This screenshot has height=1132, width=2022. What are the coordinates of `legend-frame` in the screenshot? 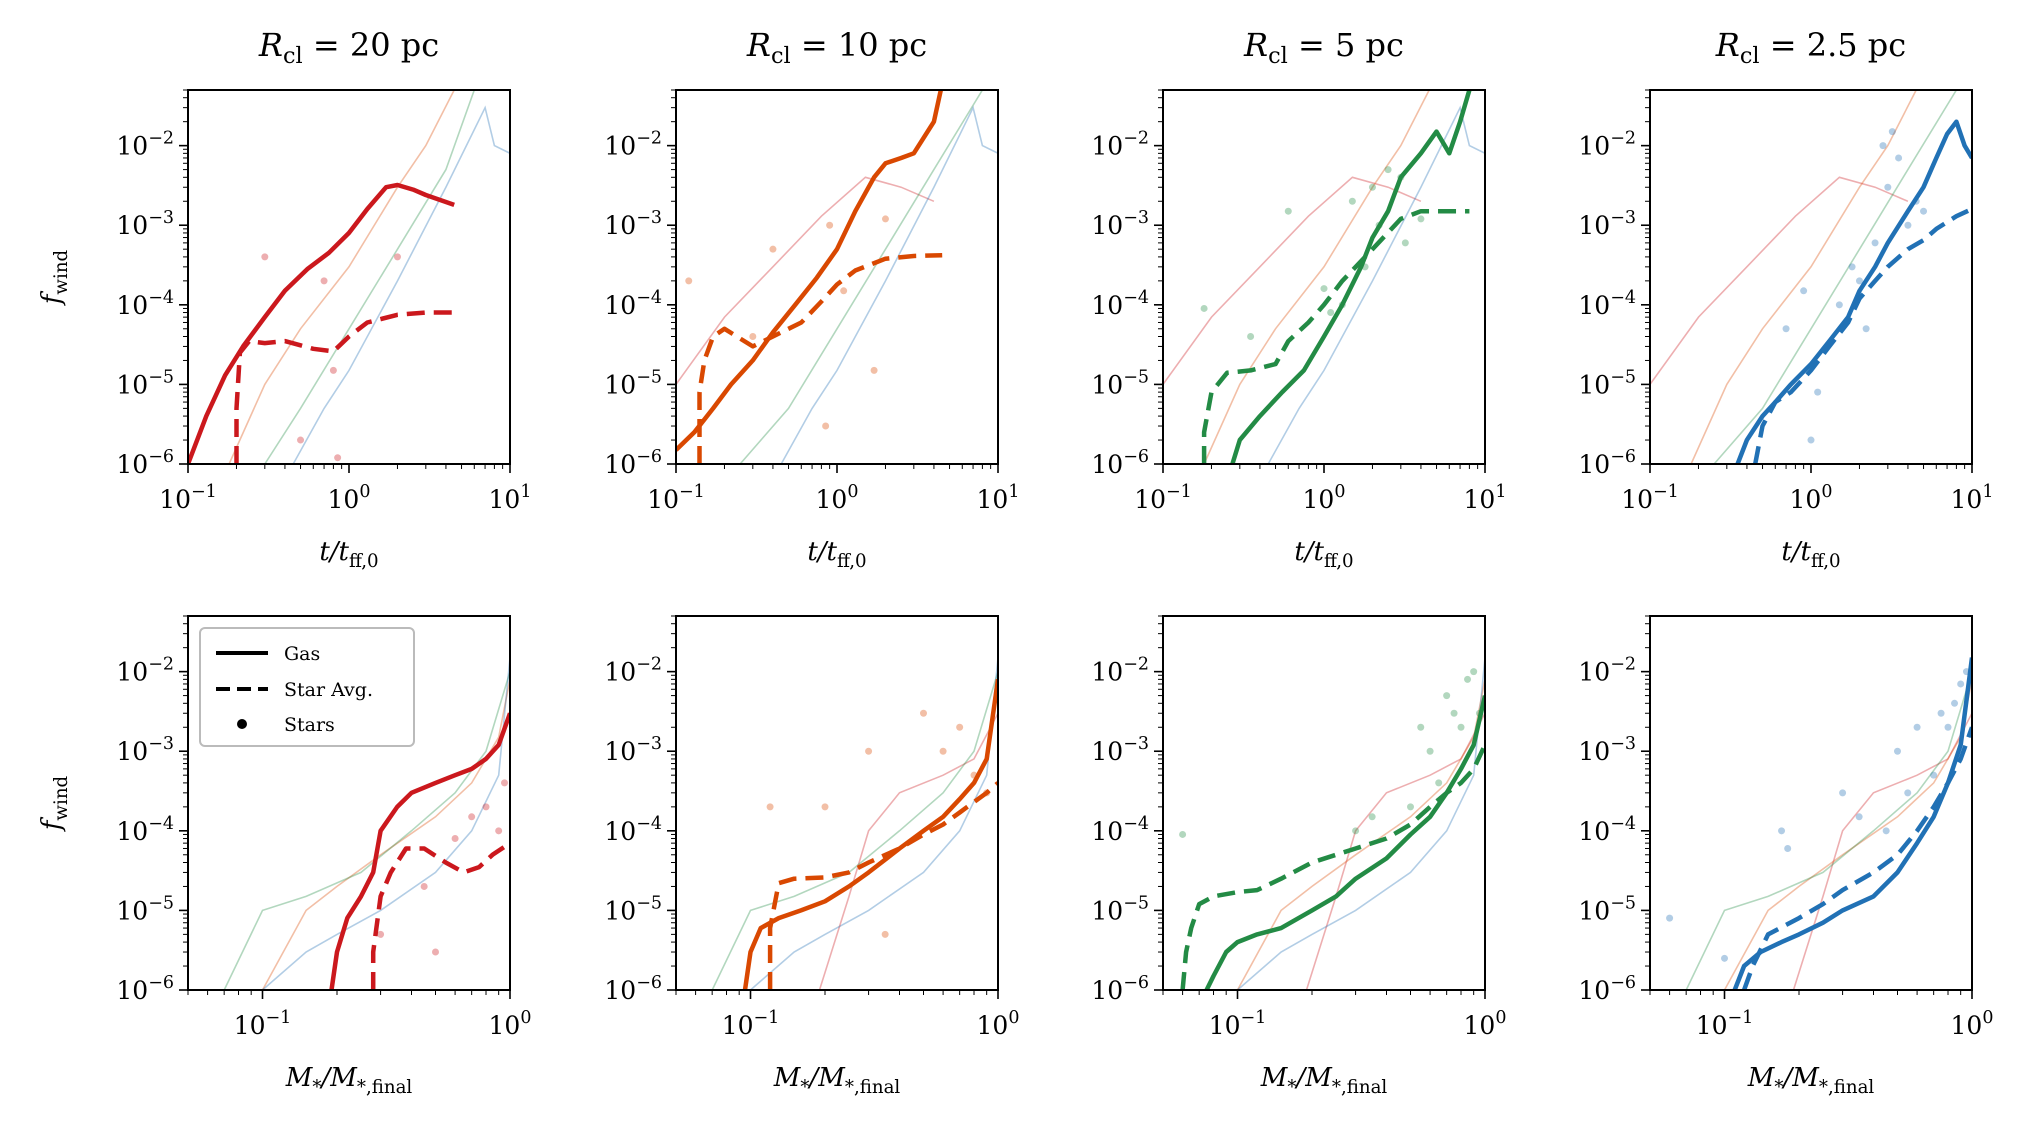 It's located at (307, 687).